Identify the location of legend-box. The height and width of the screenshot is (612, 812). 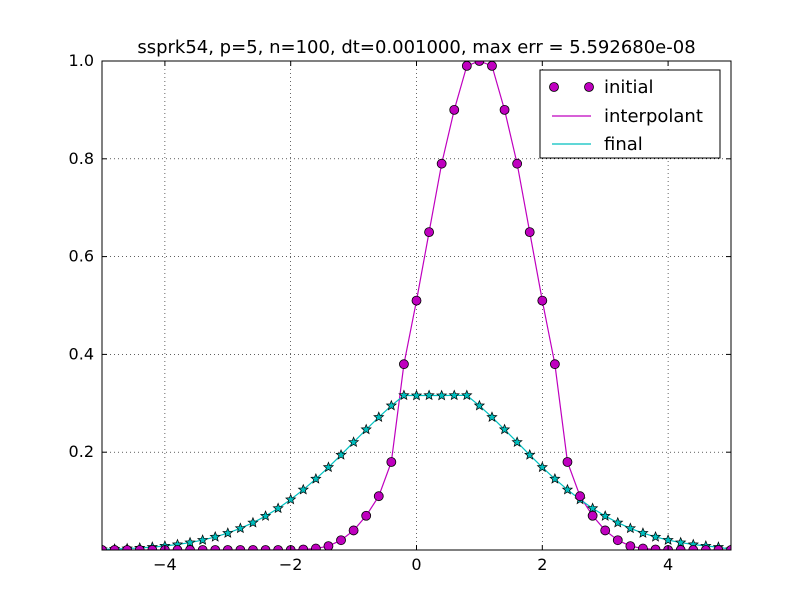
(630, 114).